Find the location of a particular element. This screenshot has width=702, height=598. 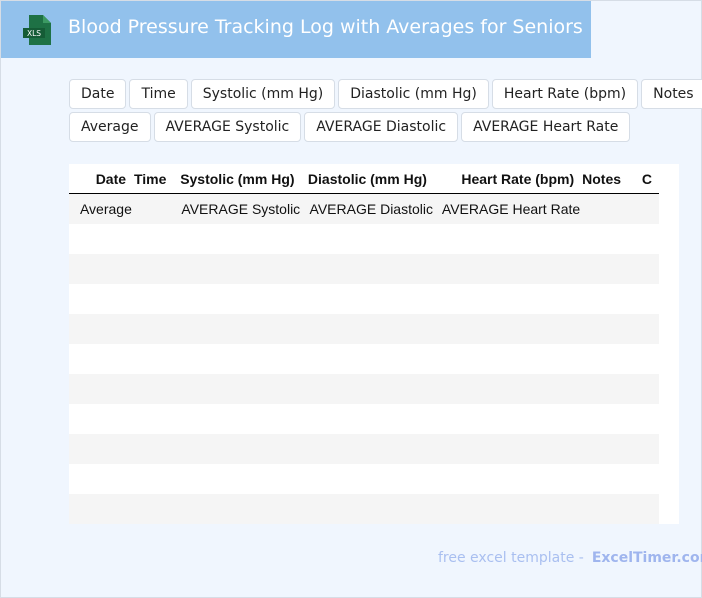

chip-button: AVERAGE Diastolic is located at coordinates (381, 127).